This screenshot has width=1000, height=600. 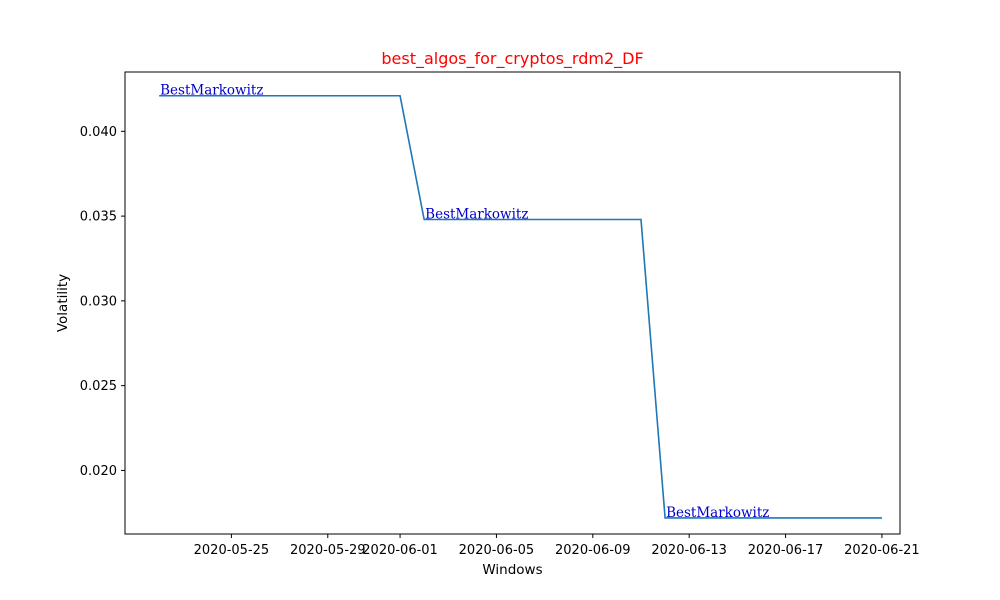 What do you see at coordinates (786, 550) in the screenshot?
I see `x-tick-label: 2020-06-17` at bounding box center [786, 550].